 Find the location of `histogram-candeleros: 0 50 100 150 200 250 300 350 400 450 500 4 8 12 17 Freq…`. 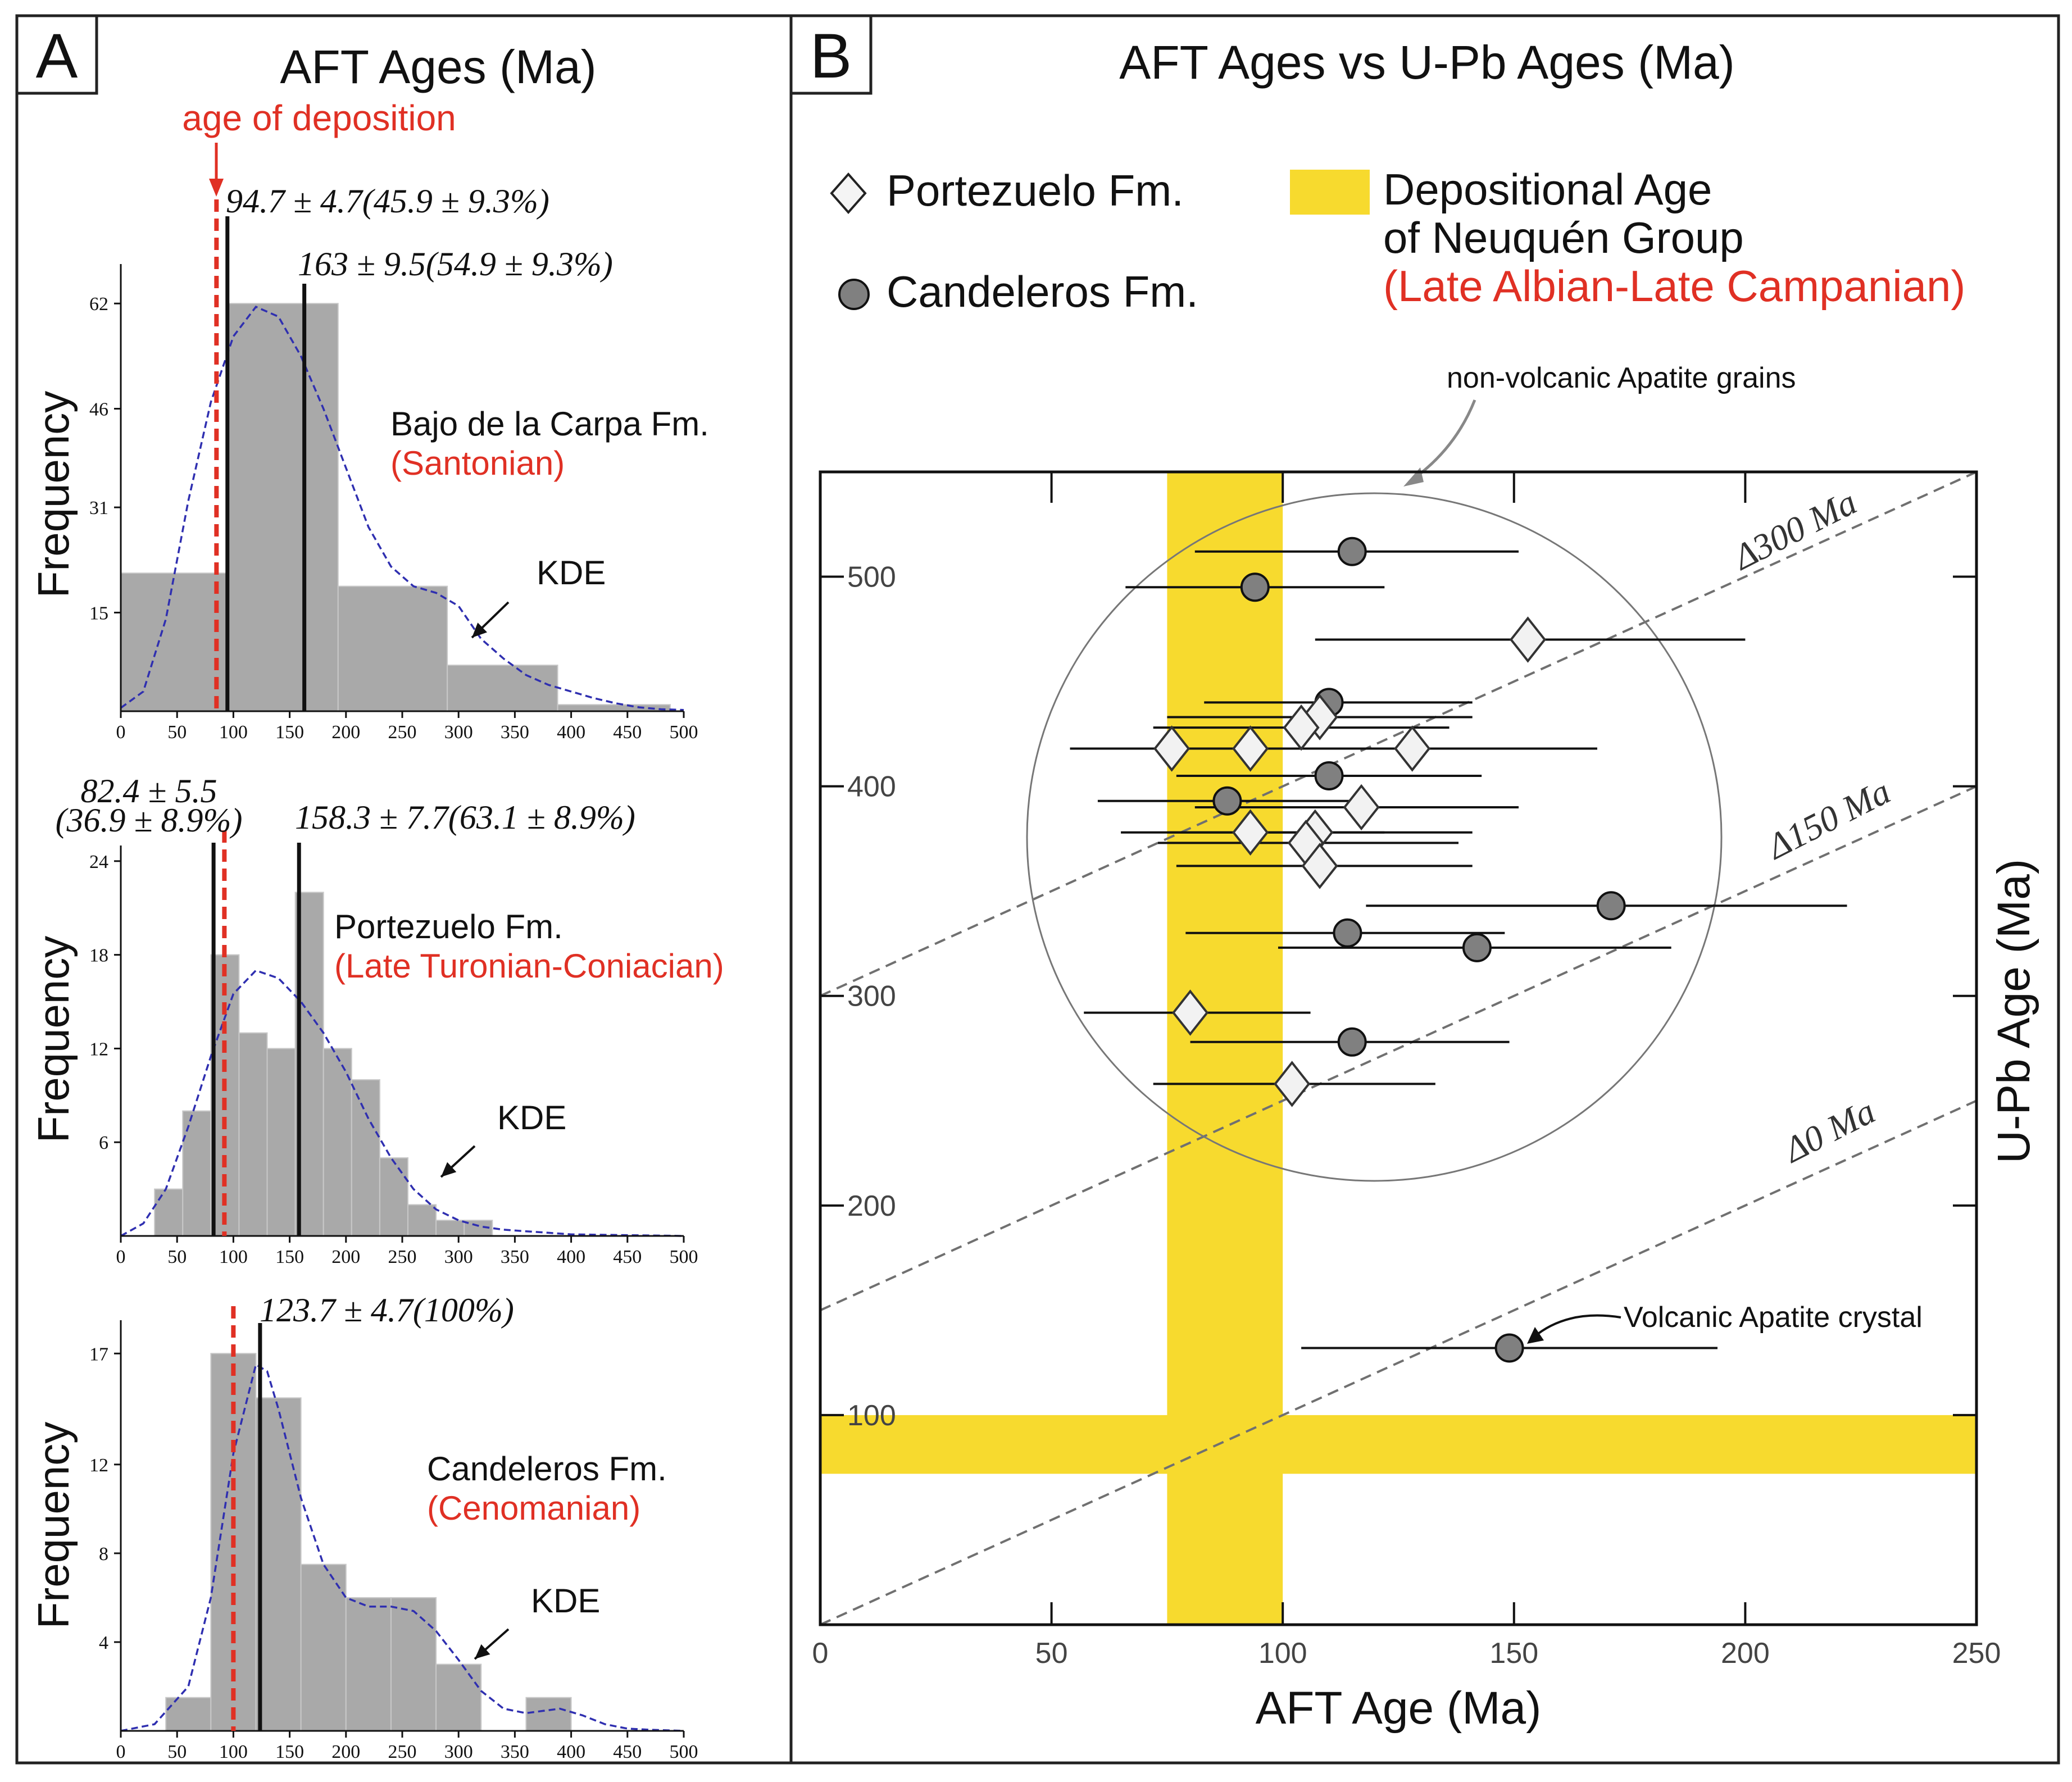

histogram-candeleros: 0 50 100 150 200 250 300 350 400 450 500 4 8 12 17 Freq… is located at coordinates (363, 1527).